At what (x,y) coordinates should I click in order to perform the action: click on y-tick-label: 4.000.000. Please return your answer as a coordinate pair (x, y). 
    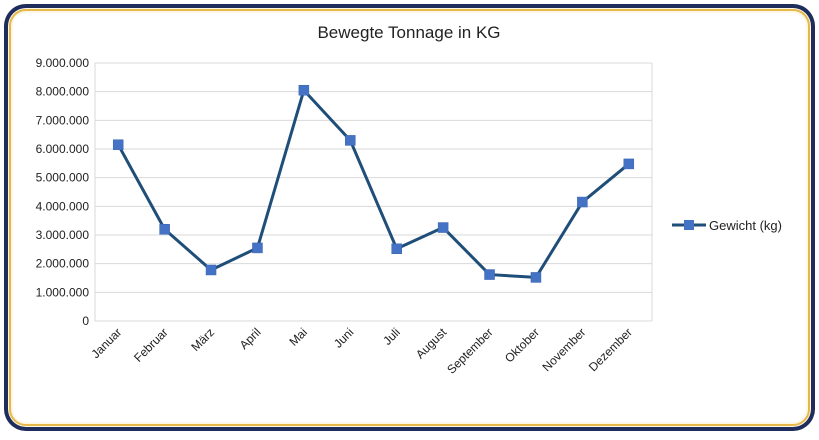
    Looking at the image, I should click on (63, 206).